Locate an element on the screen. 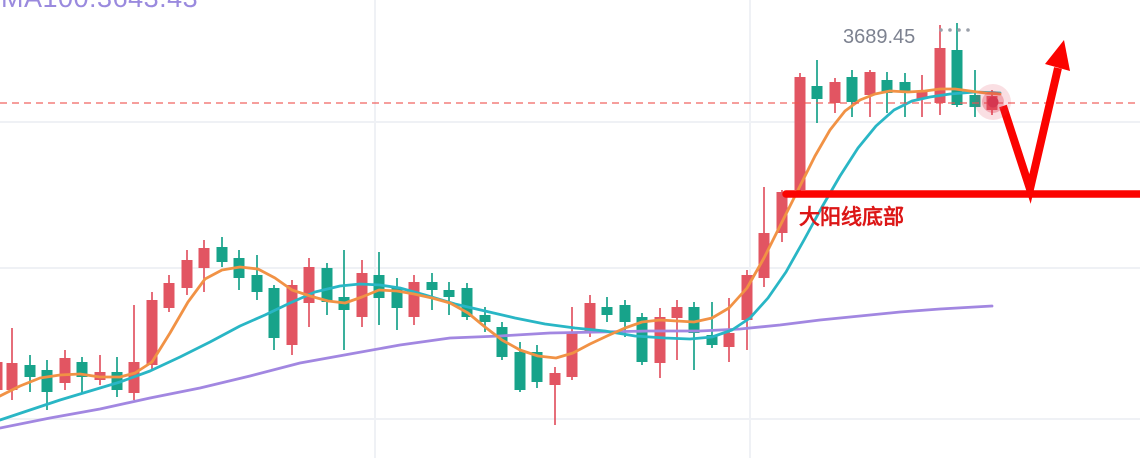 This screenshot has height=458, width=1140. last-price-pulse-dot is located at coordinates (993, 102).